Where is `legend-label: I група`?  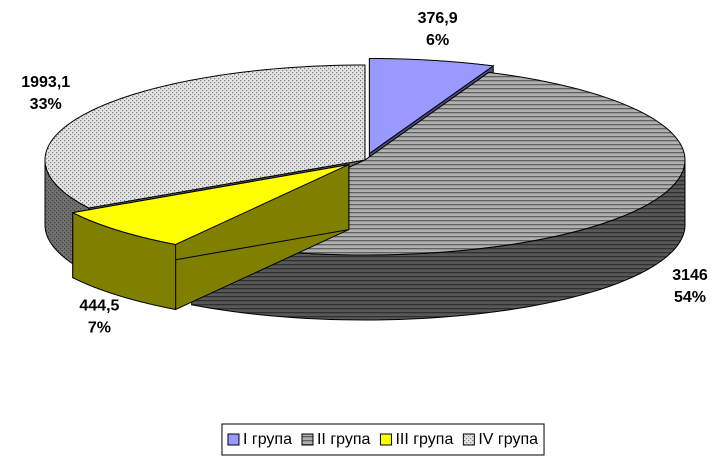
legend-label: I група is located at coordinates (267, 439).